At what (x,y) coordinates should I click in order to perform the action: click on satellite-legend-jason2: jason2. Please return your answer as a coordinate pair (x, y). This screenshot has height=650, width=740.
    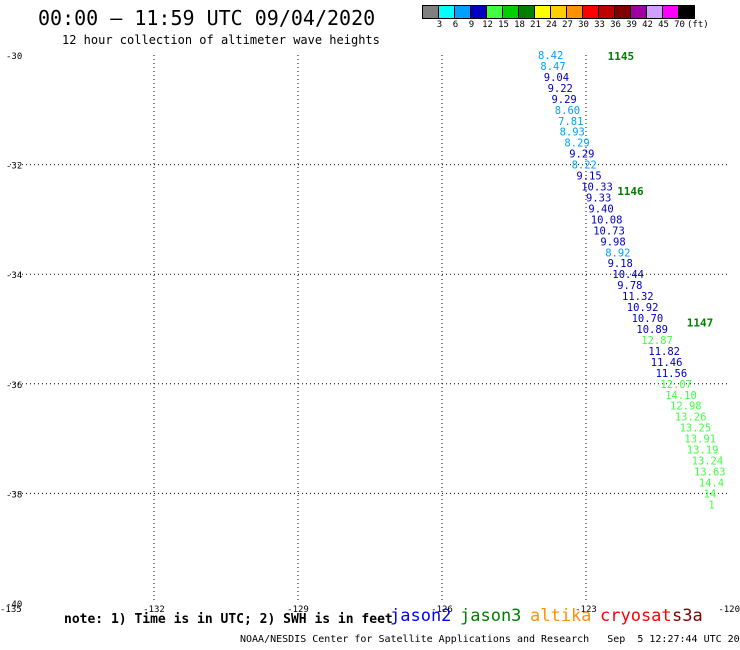
    Looking at the image, I should click on (421, 616).